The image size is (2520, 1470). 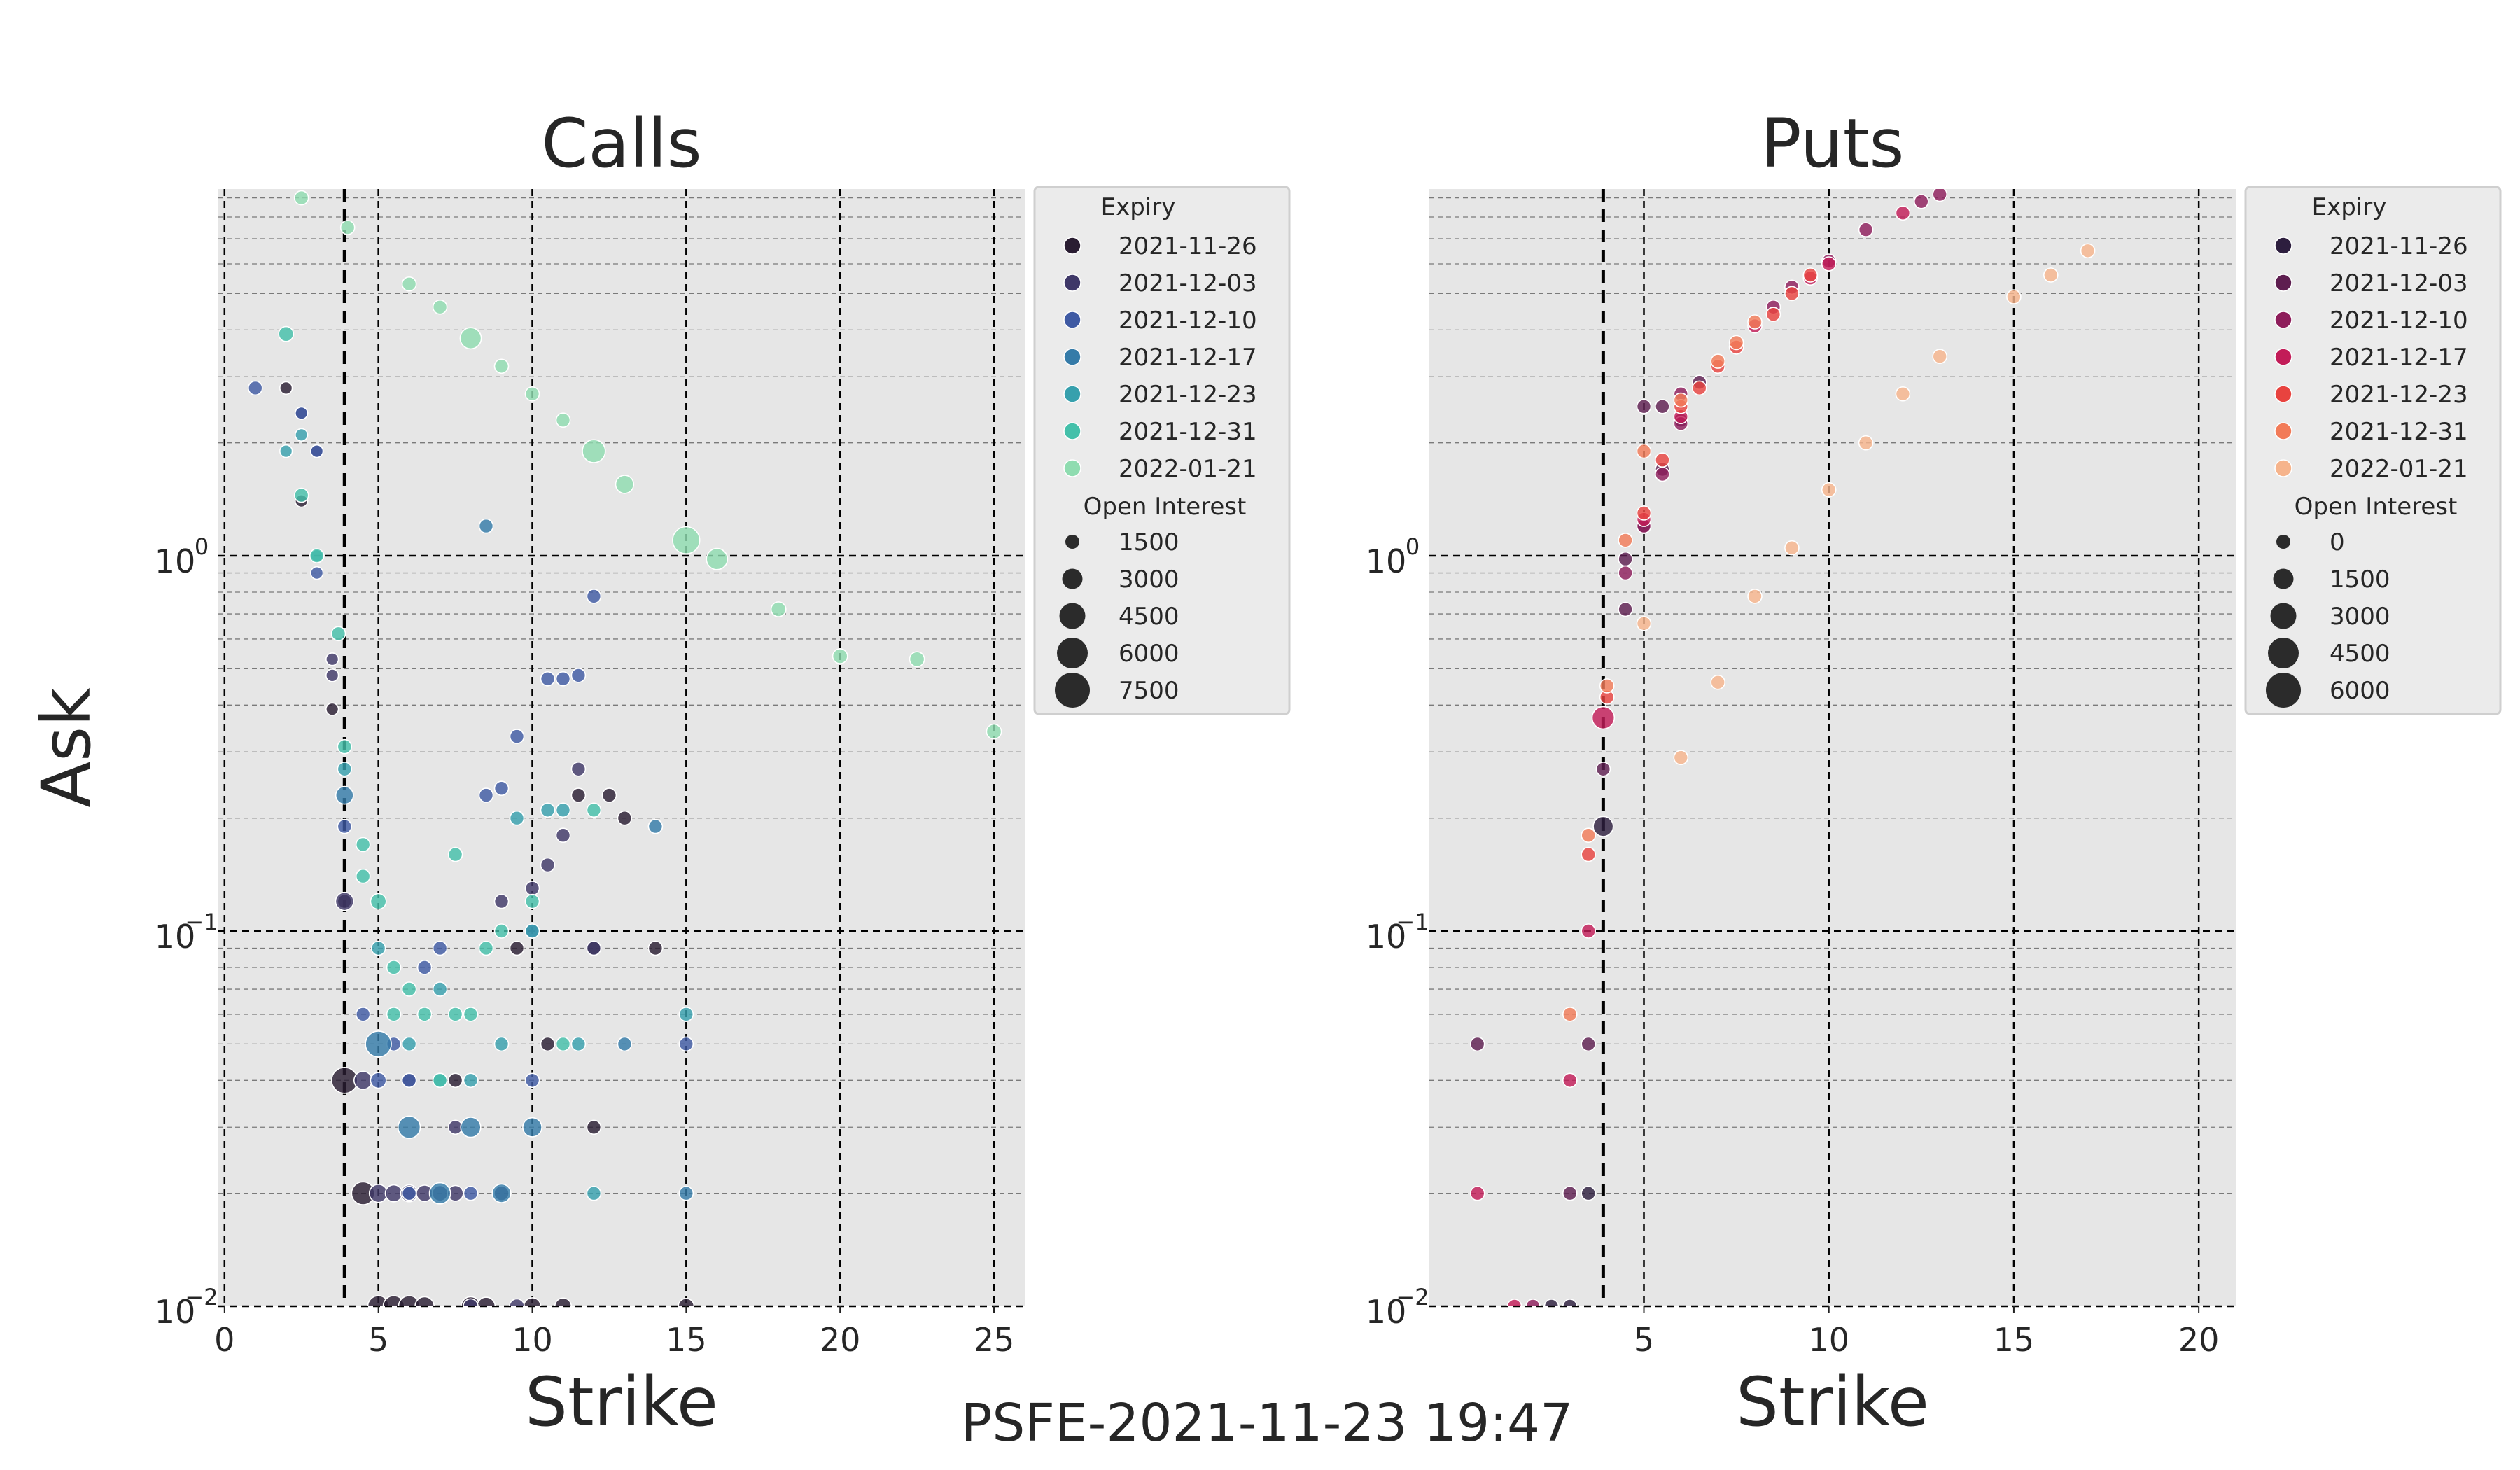 What do you see at coordinates (1832, 1402) in the screenshot?
I see `x-axis-title-puts: Strike` at bounding box center [1832, 1402].